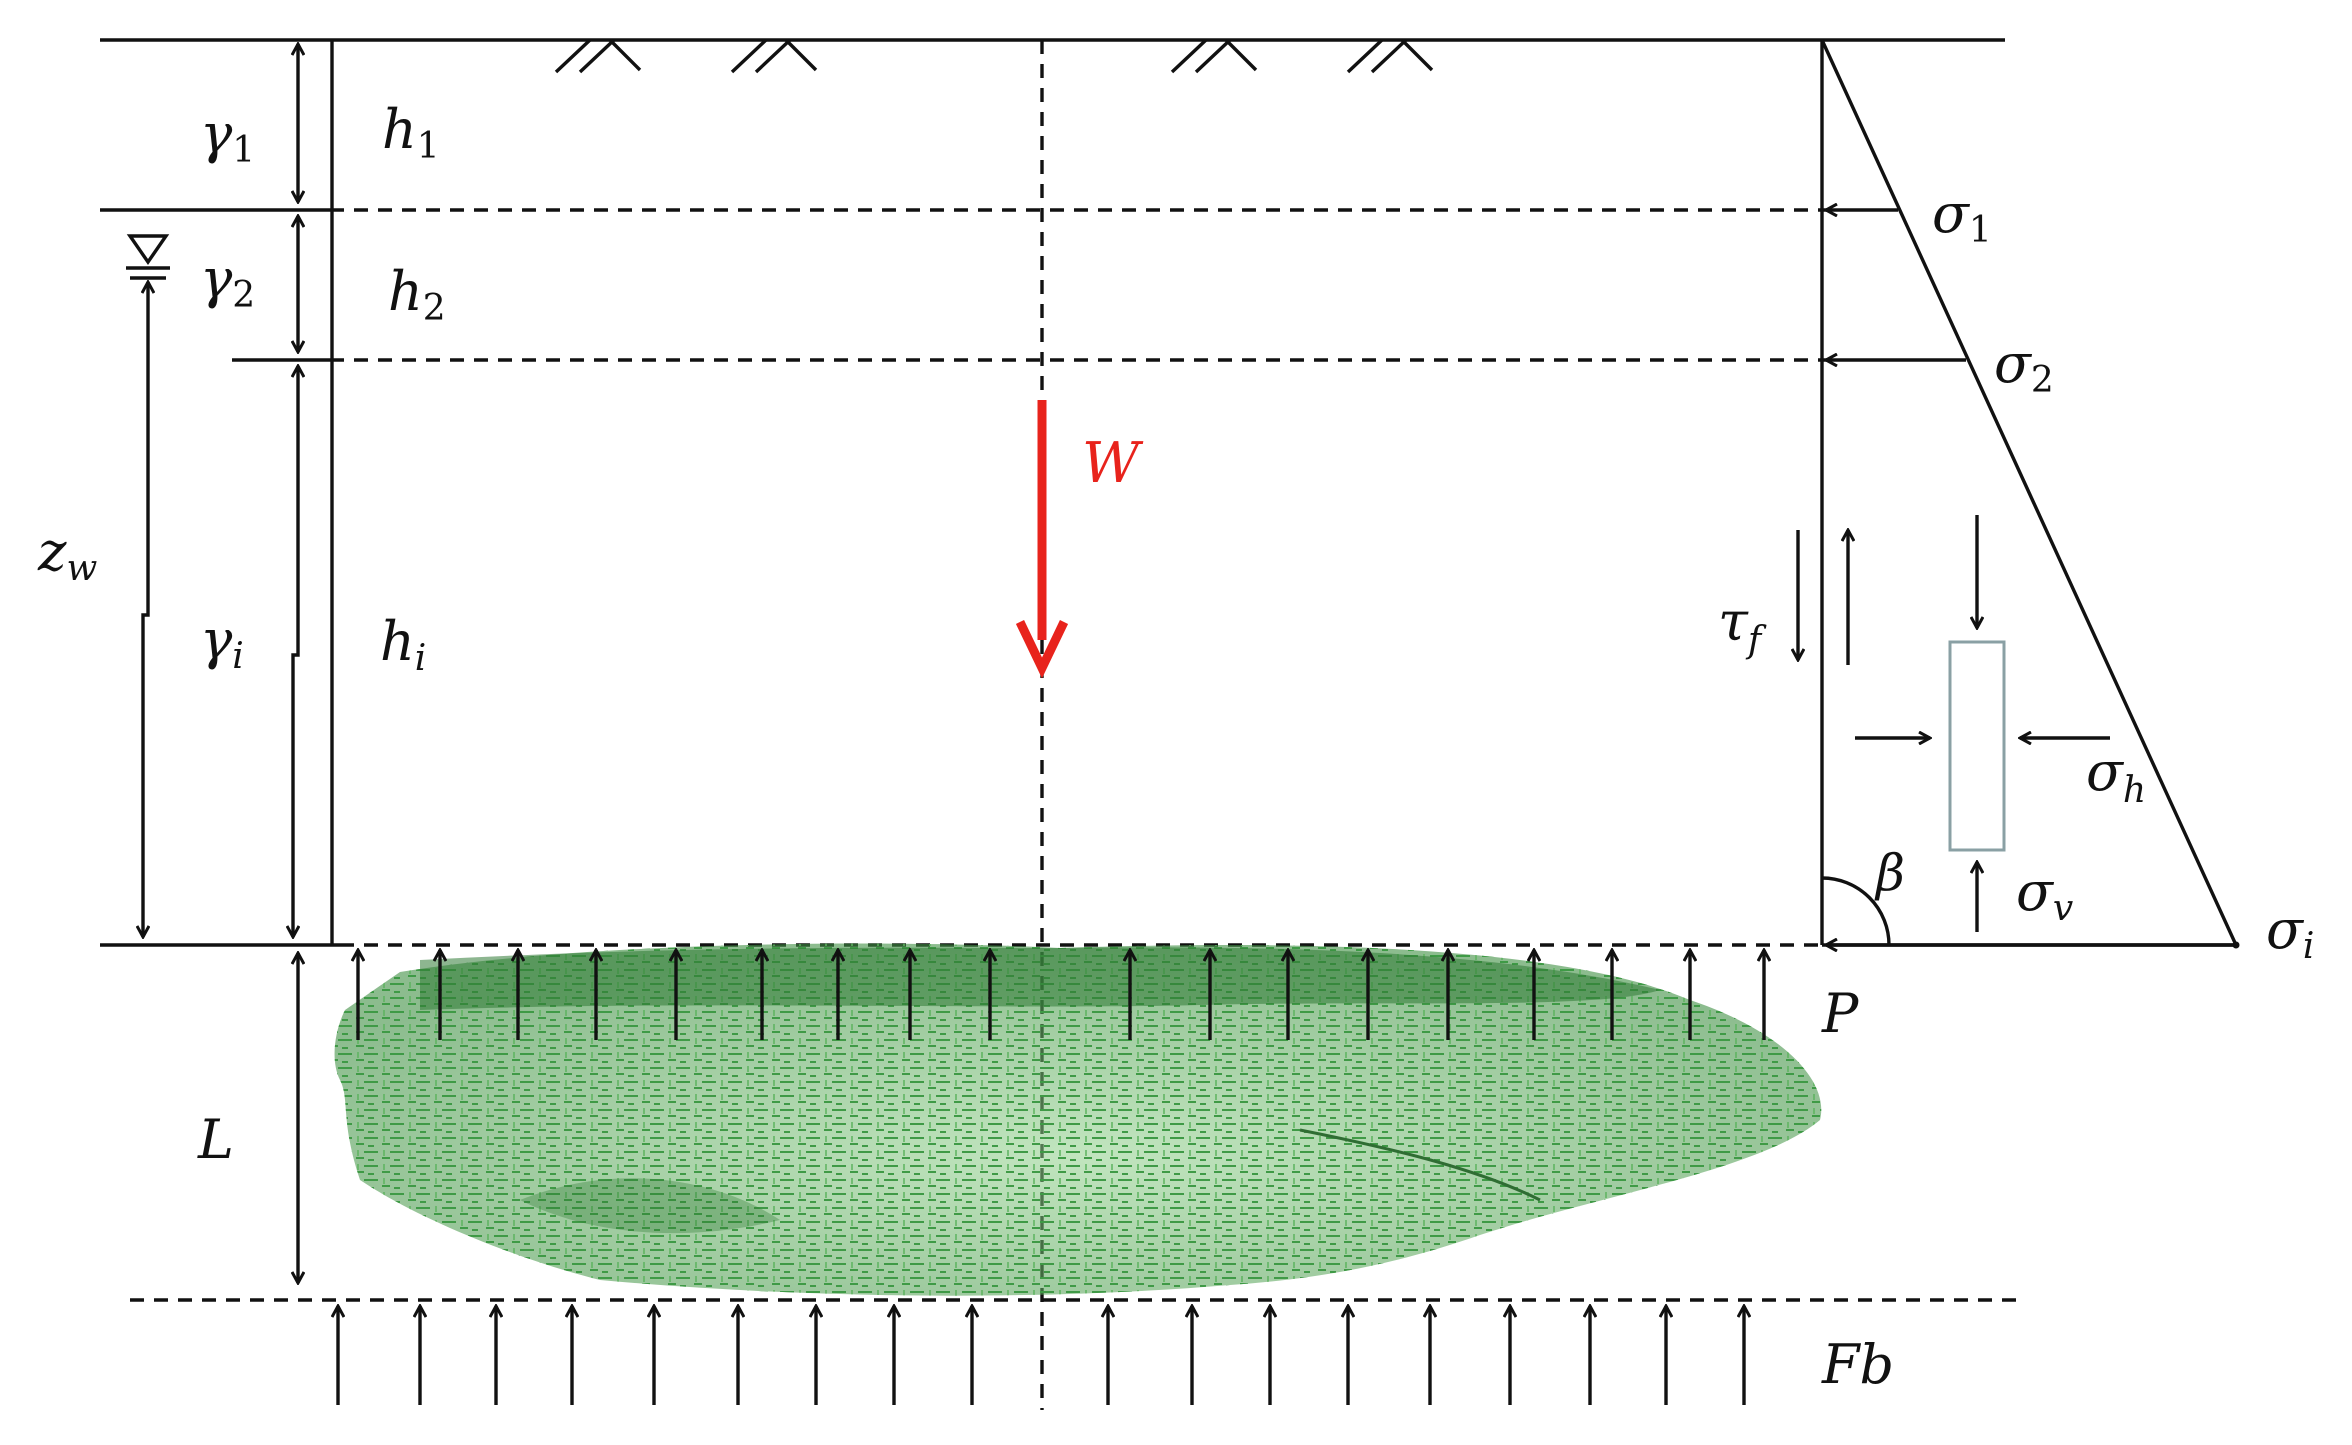  What do you see at coordinates (67, 554) in the screenshot?
I see `zw-label: zw` at bounding box center [67, 554].